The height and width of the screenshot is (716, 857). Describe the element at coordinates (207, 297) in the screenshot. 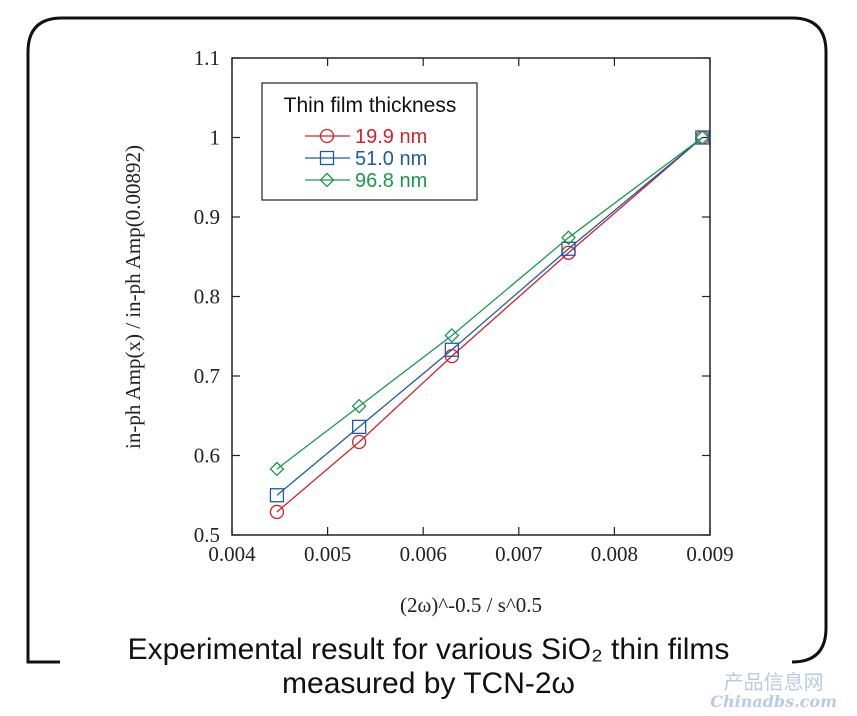

I see `y-tick-label: 0.8` at that location.